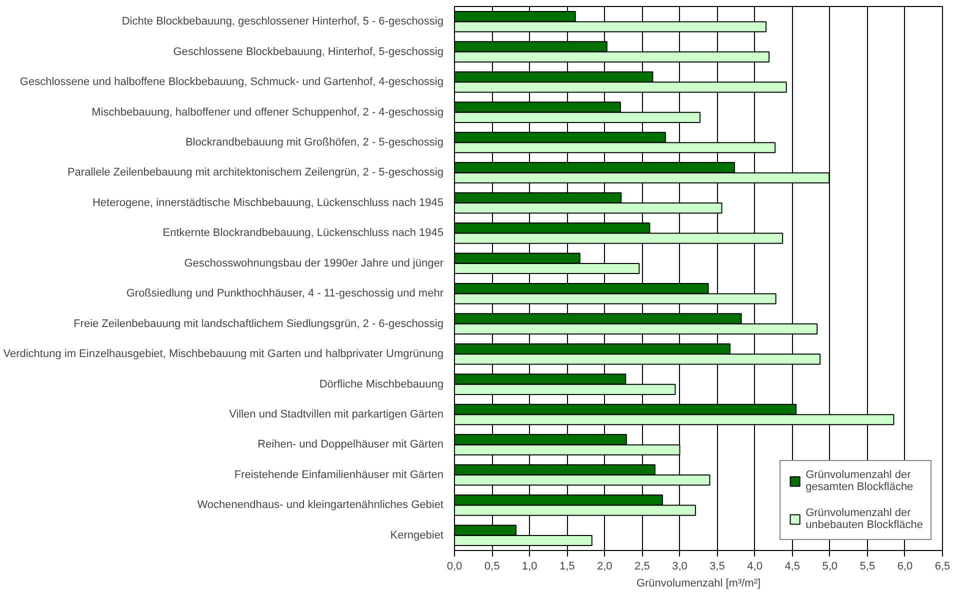 The height and width of the screenshot is (595, 962). I want to click on y-tick-label: Geschlossene Blockbebauung, Hinterhof, 5-geschossig, so click(308, 52).